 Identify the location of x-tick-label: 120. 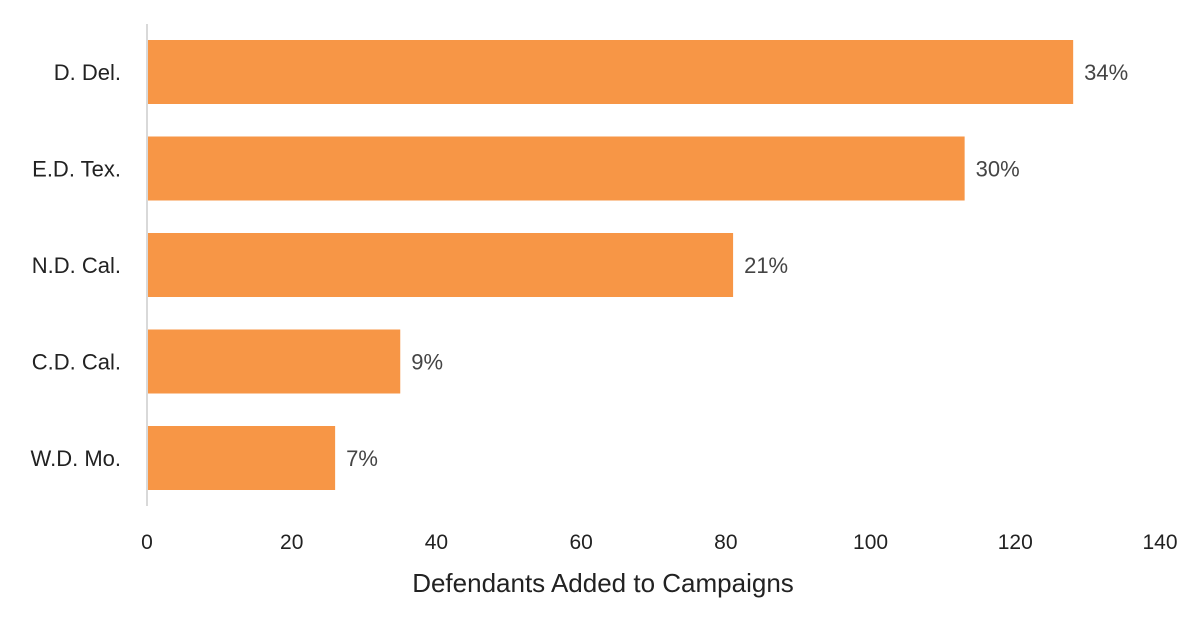
(1015, 542).